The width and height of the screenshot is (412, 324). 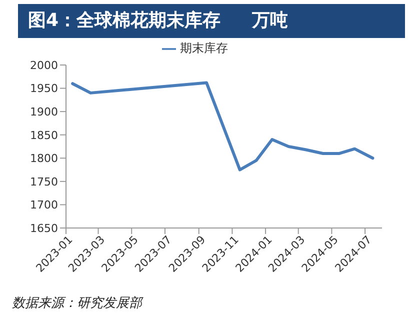 I want to click on y-tick-label: 1750, so click(x=44, y=181).